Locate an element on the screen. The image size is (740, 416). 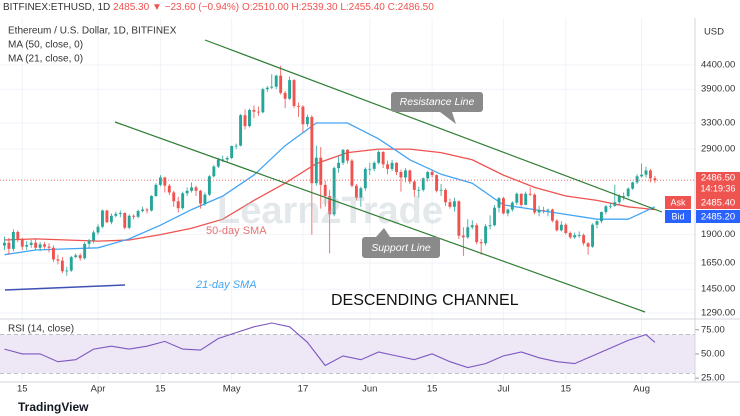
y-tick-label: 25.00 is located at coordinates (713, 378).